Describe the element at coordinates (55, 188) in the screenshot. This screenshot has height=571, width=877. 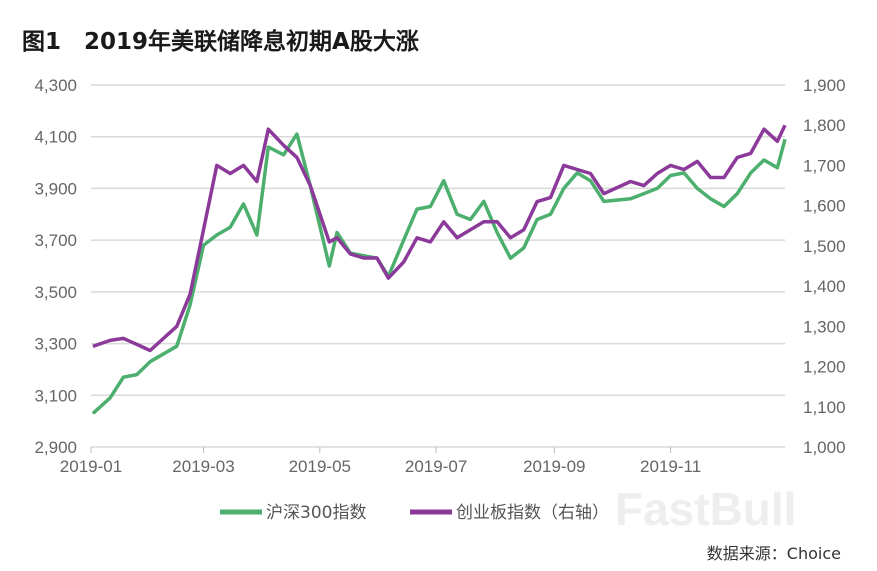
I see `y-left-tick-label: 3,900` at that location.